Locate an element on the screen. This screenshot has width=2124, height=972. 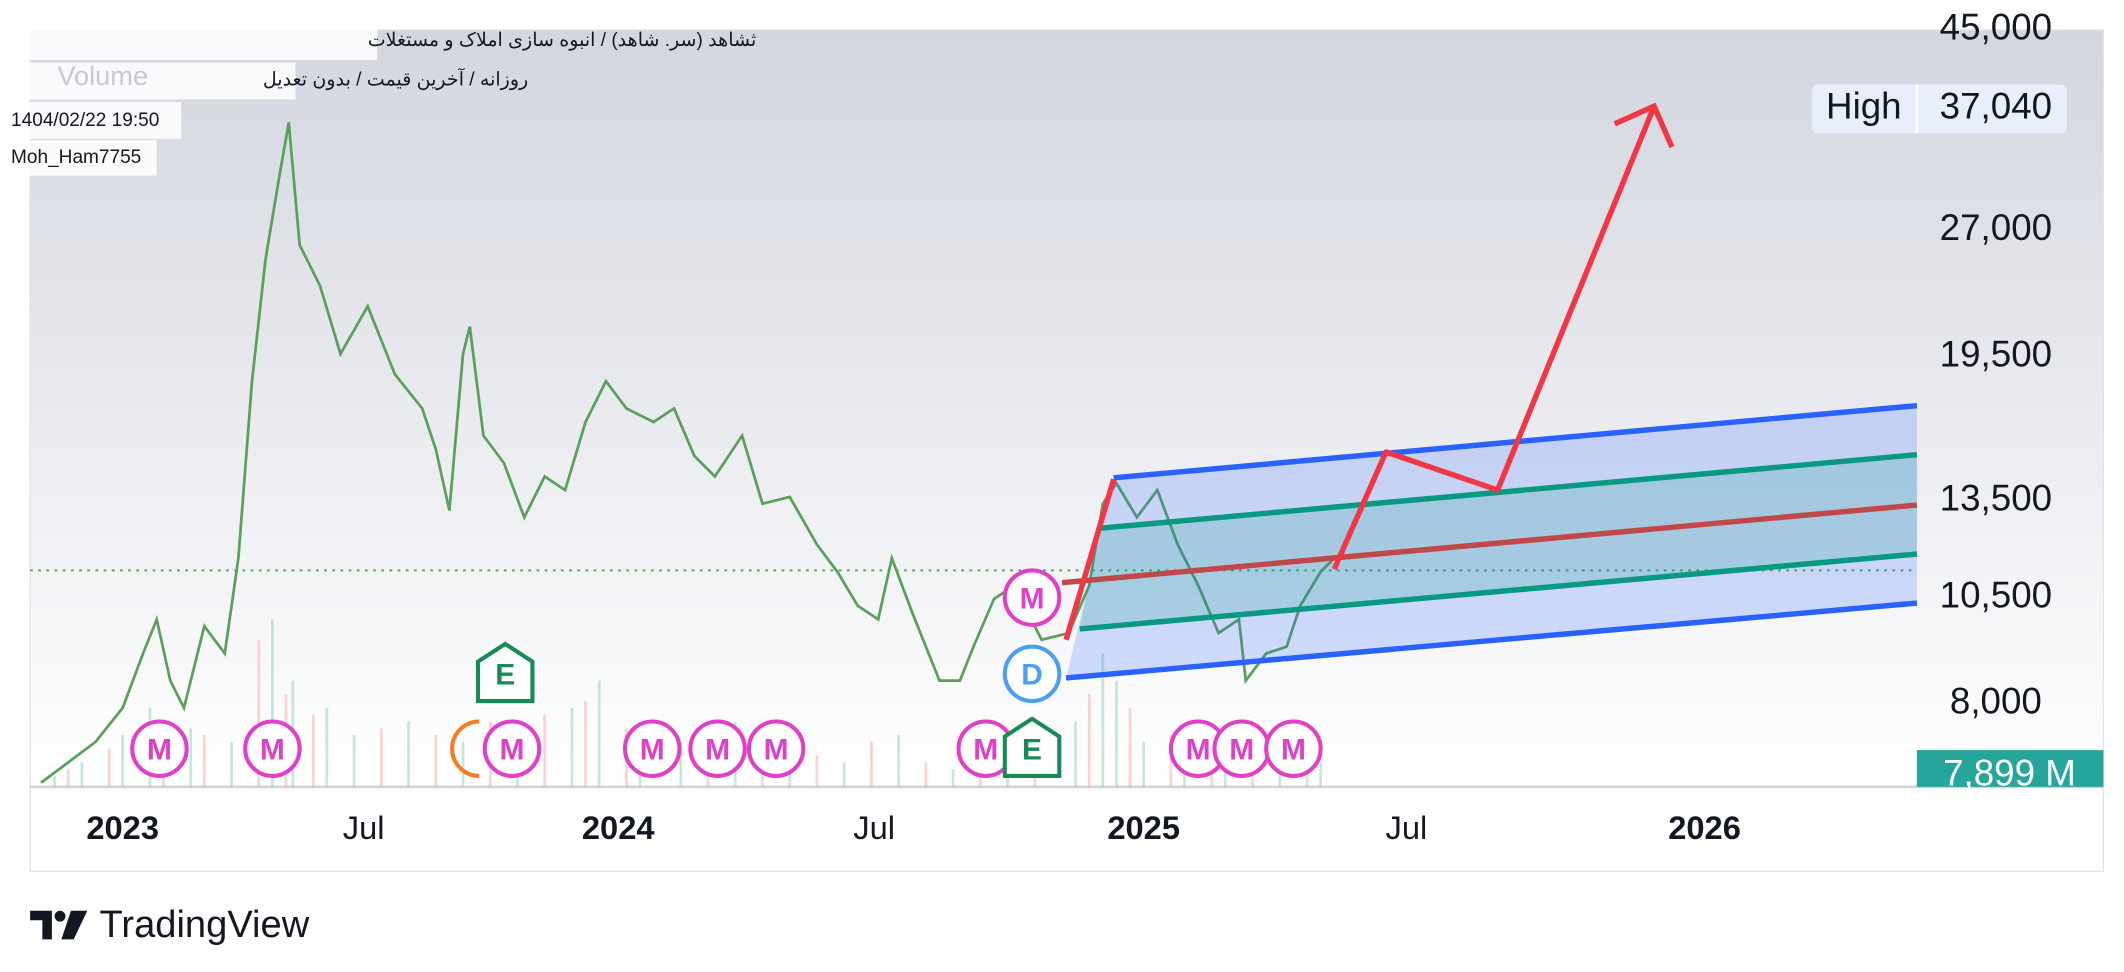
volume-legend: Volume is located at coordinates (102, 75).